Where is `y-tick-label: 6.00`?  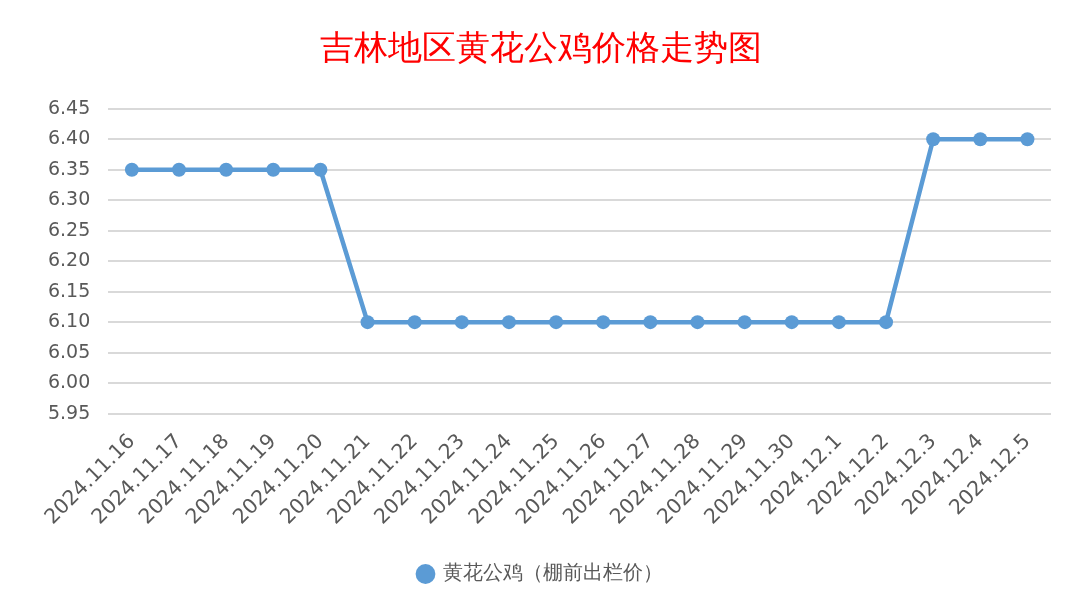
y-tick-label: 6.00 is located at coordinates (69, 381).